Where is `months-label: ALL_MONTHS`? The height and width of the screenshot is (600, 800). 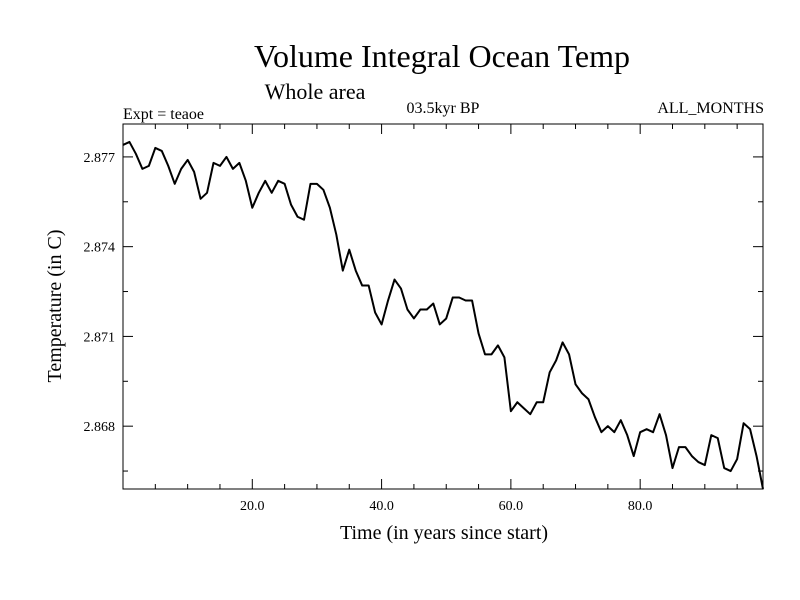 months-label: ALL_MONTHS is located at coordinates (710, 108).